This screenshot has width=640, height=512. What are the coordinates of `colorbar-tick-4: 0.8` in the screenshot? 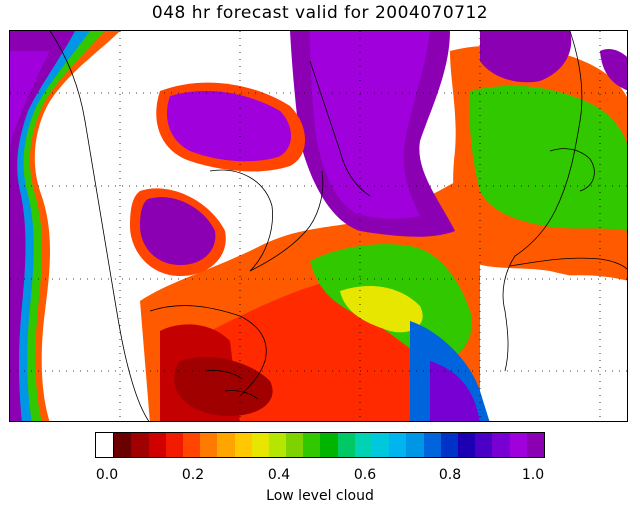 It's located at (450, 475).